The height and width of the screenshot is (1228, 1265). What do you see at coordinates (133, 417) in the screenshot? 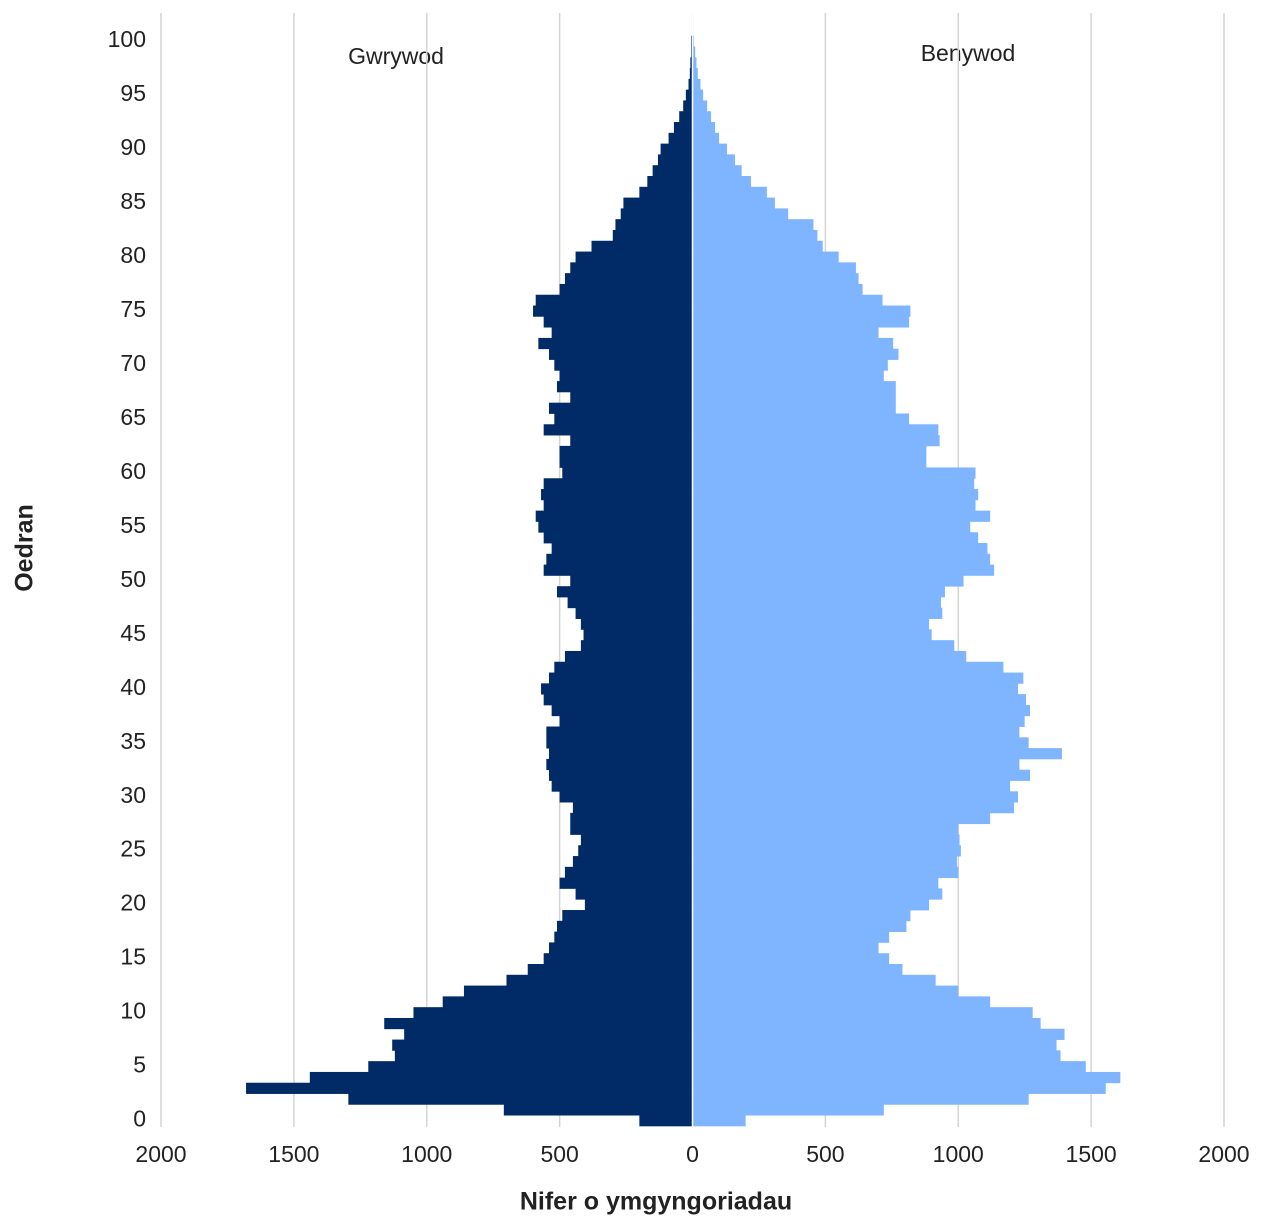
I see `y-tick-label: 65` at bounding box center [133, 417].